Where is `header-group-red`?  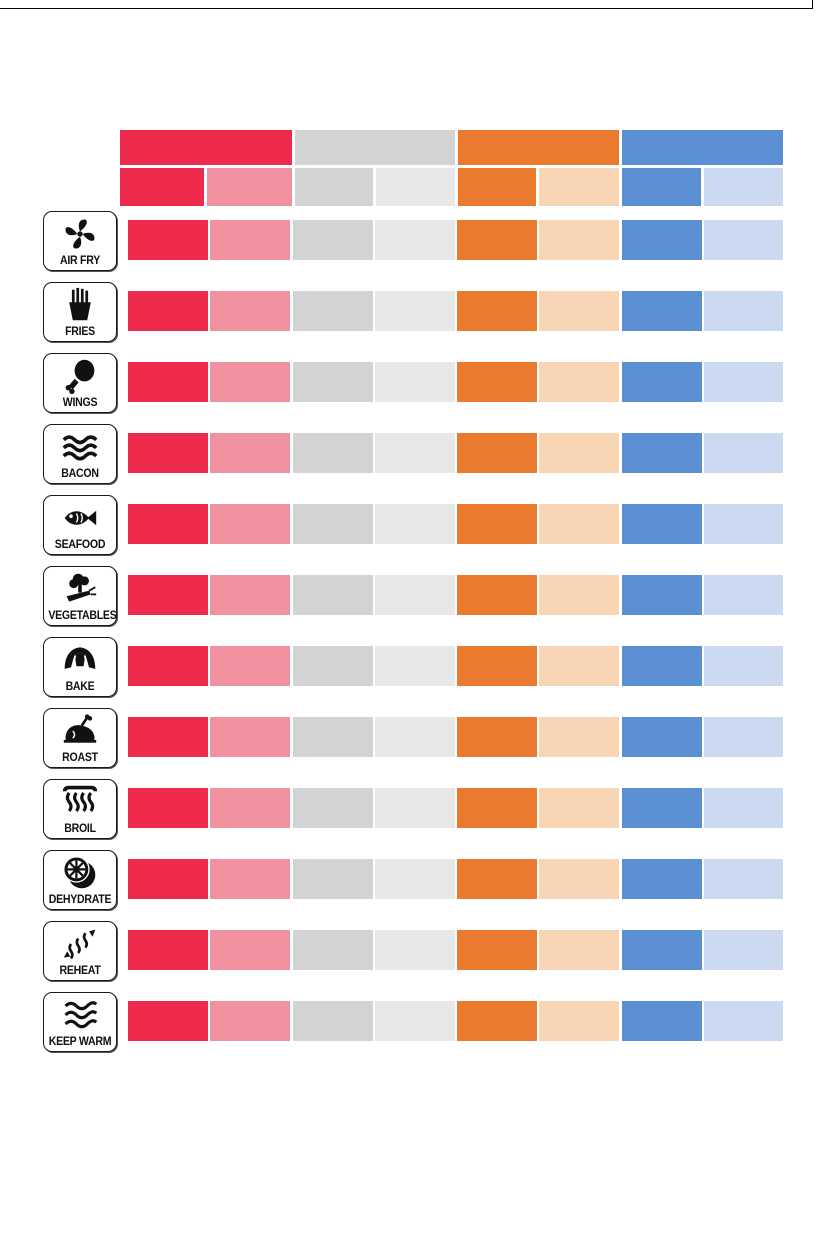
header-group-red is located at coordinates (206, 147).